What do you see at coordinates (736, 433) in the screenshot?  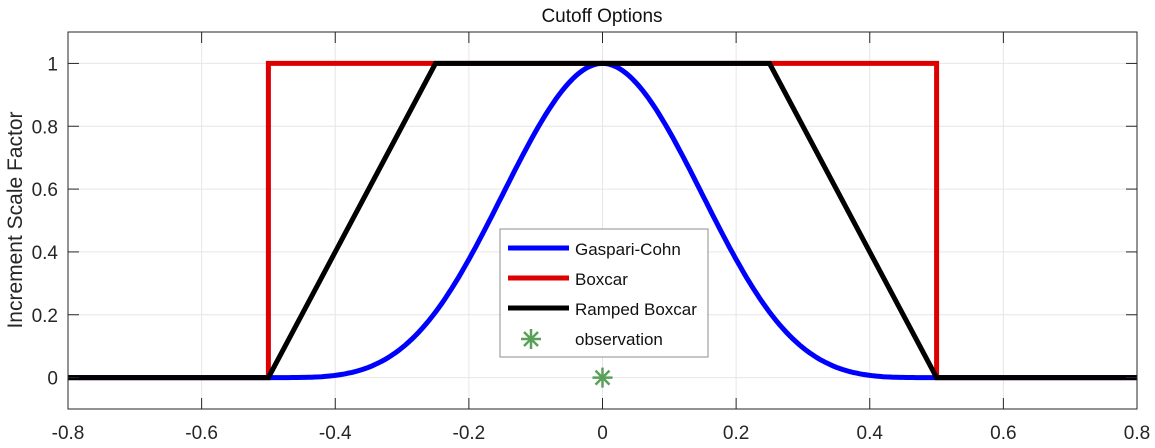 I see `x-tick-label: 0.2` at bounding box center [736, 433].